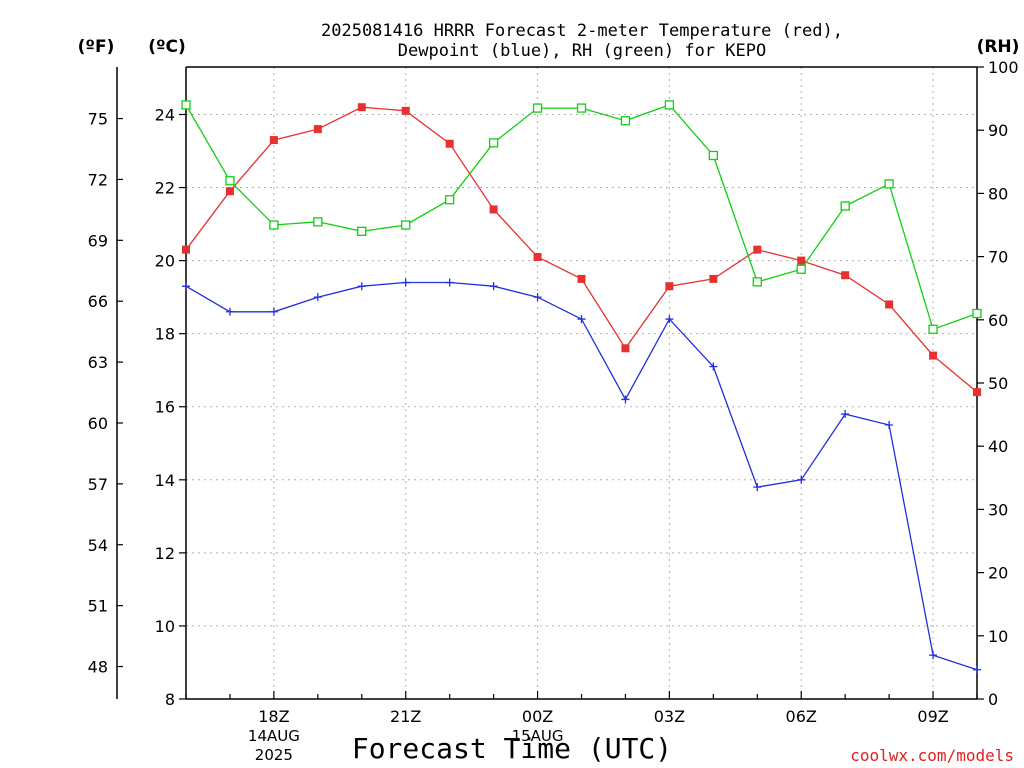 Image resolution: width=1024 pixels, height=768 pixels. What do you see at coordinates (170, 699) in the screenshot?
I see `celsius-tick-label: 8` at bounding box center [170, 699].